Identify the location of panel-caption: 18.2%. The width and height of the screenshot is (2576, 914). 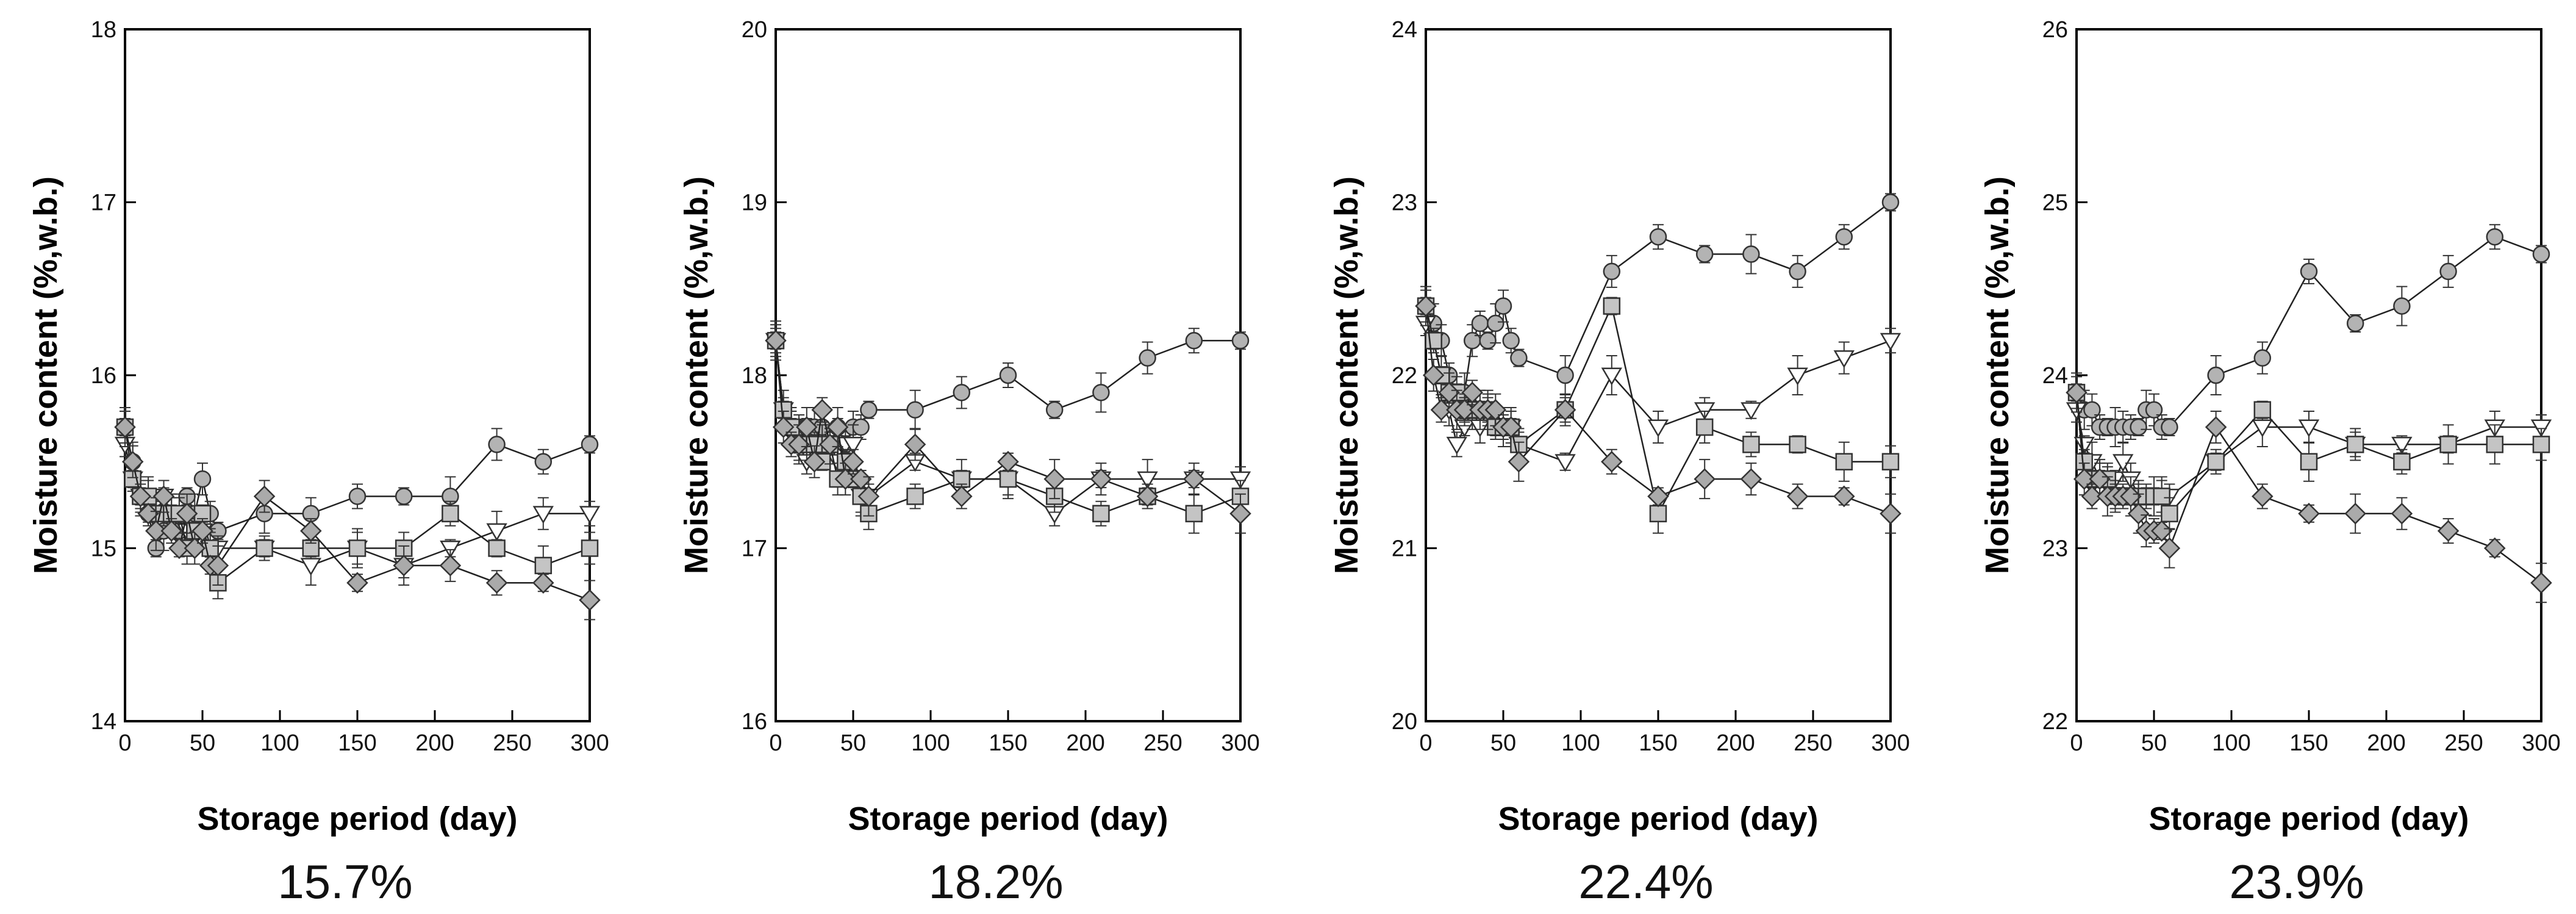
(995, 882).